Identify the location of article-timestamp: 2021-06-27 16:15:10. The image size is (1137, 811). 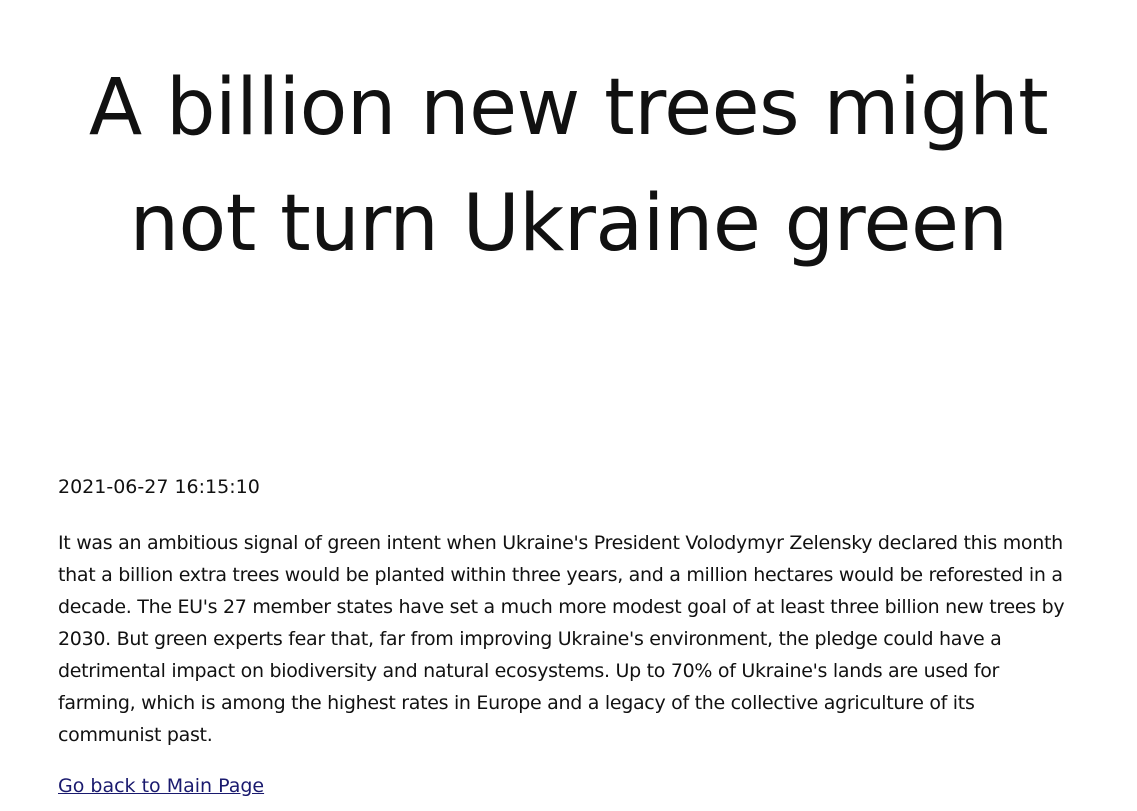
(159, 487).